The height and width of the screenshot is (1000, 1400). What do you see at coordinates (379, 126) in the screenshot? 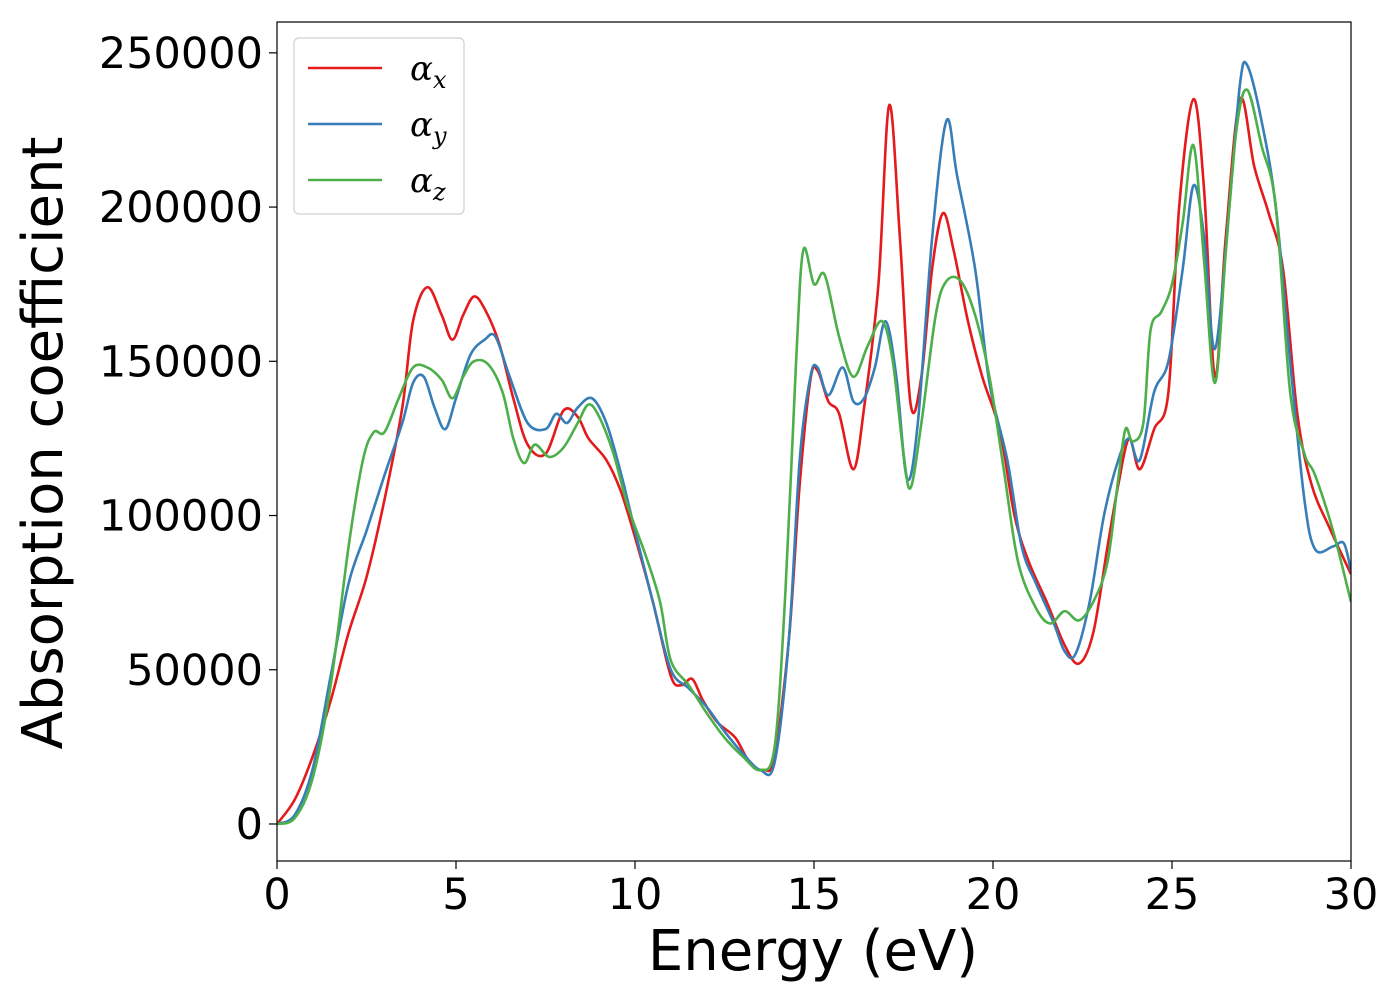
I see `legend-box` at bounding box center [379, 126].